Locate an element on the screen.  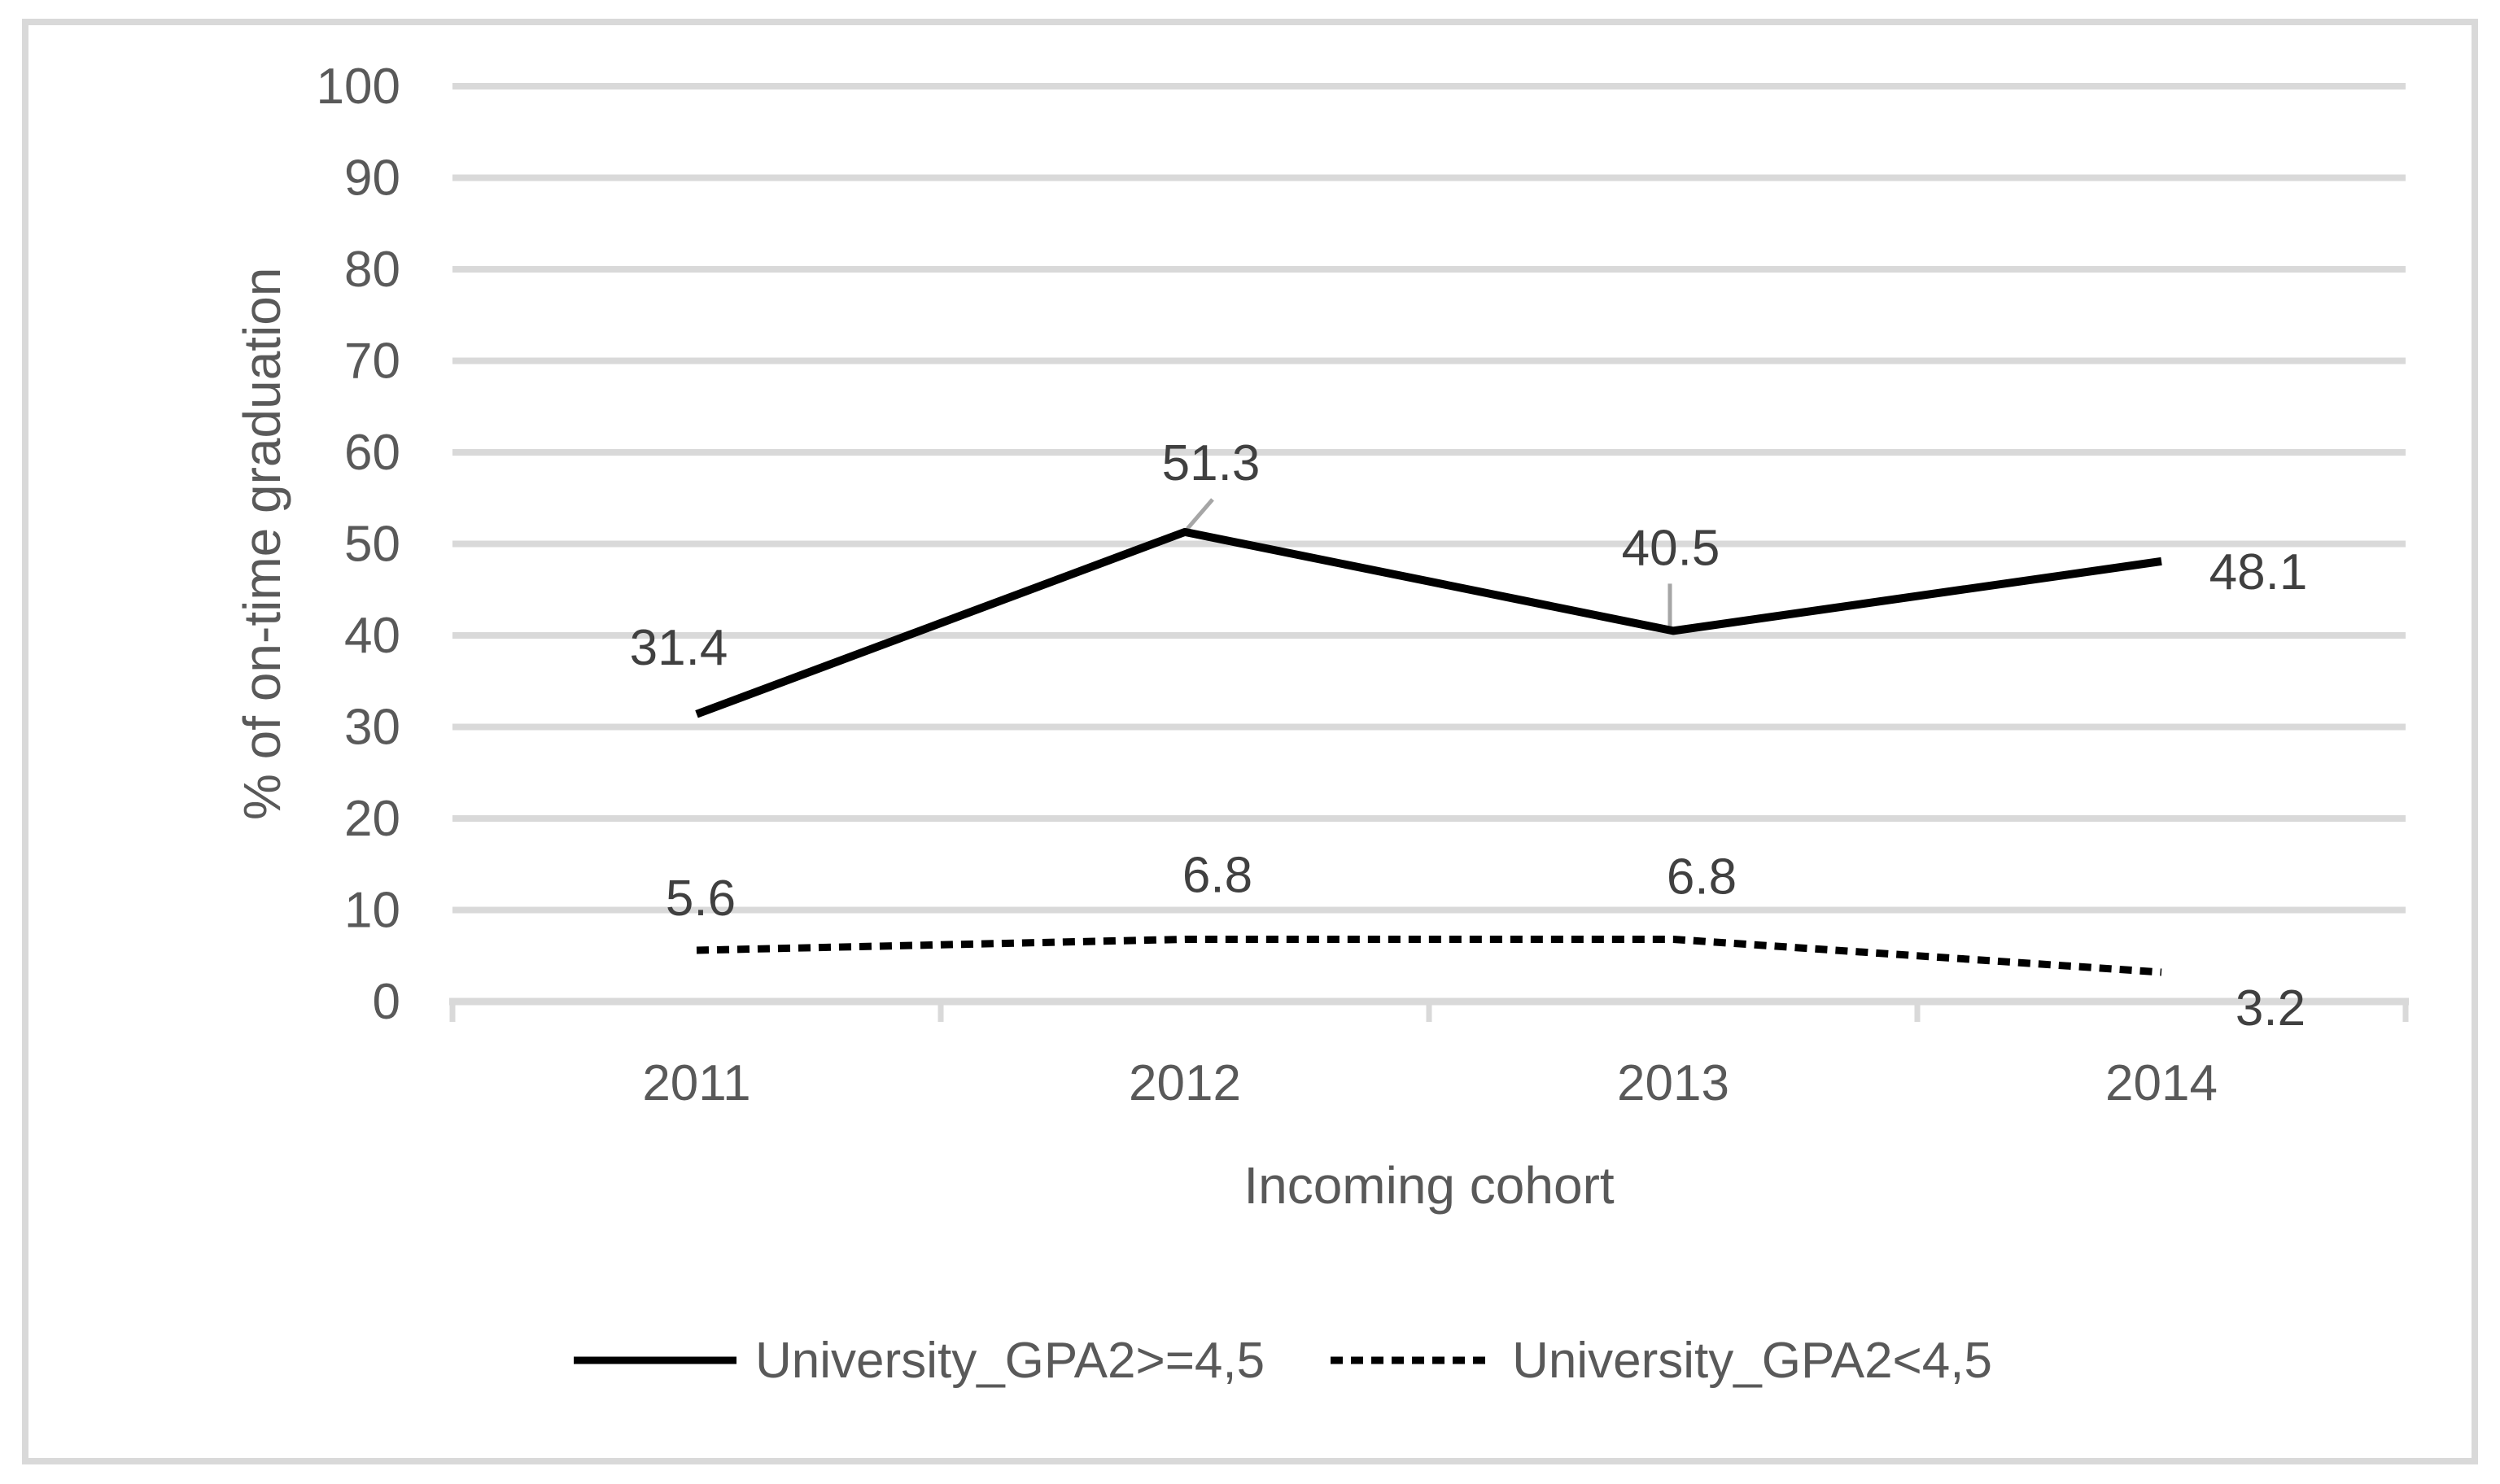
y-tick-label: 80 is located at coordinates (372, 270).